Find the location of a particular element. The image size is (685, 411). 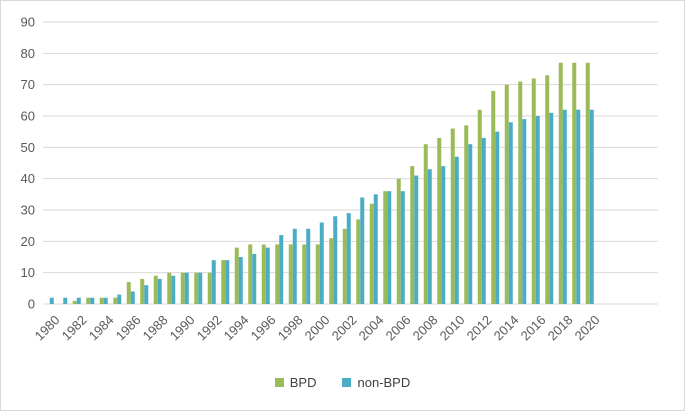

x-tick-label: 1982 is located at coordinates (74, 327).